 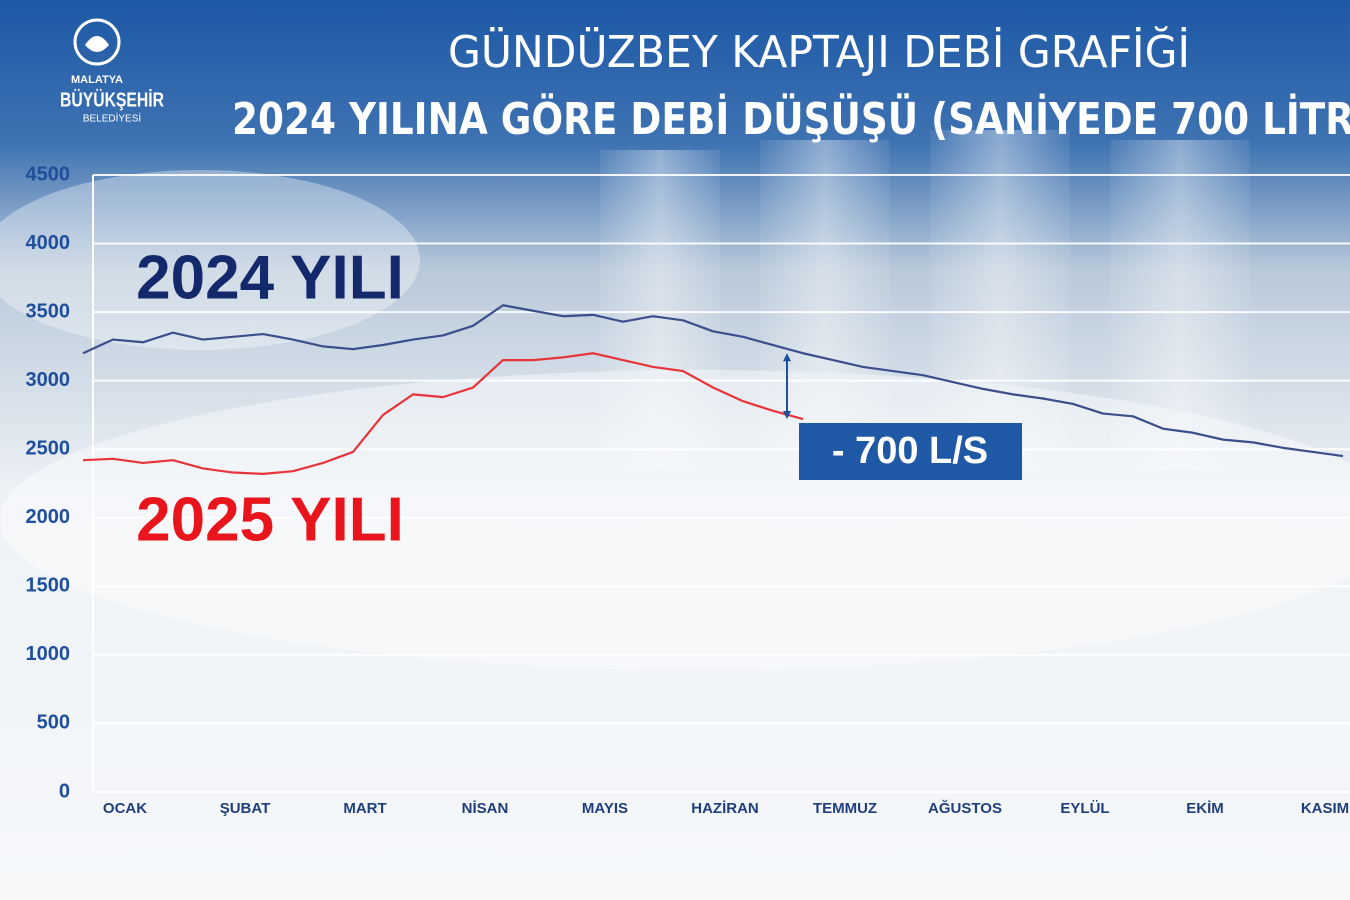 I want to click on annotation-box, so click(x=910, y=451).